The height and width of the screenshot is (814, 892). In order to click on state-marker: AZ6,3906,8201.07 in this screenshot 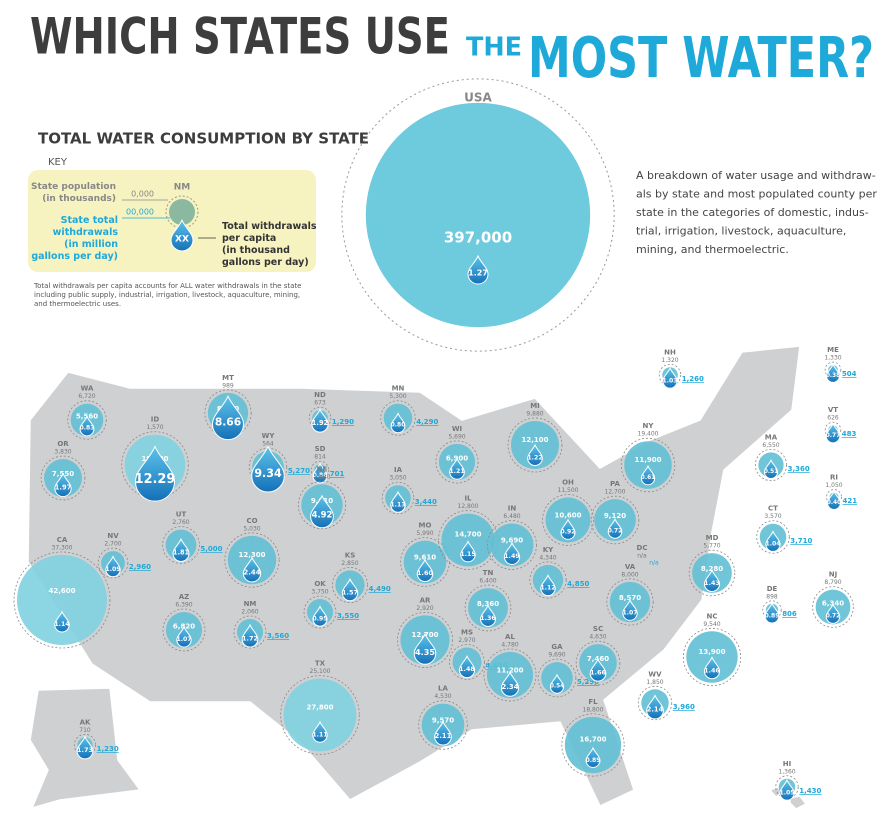, I will do `click(184, 622)`.